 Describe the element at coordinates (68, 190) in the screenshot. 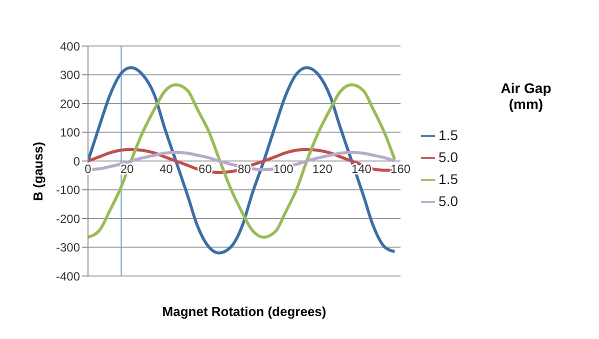

I see `y-tick-label: -100` at that location.